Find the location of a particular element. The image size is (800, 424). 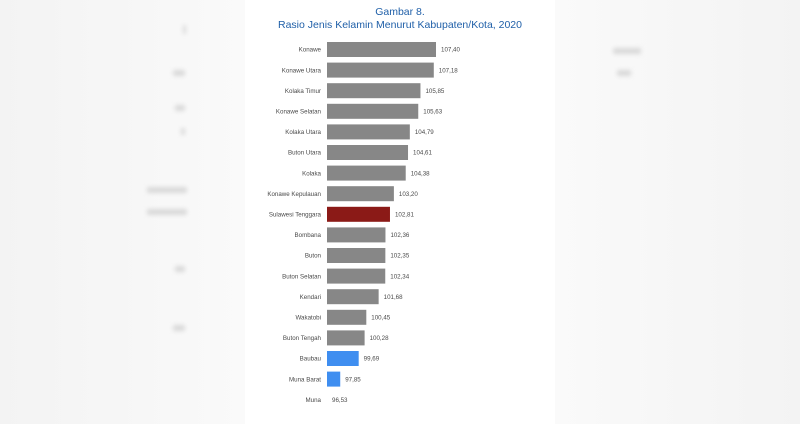

figure-number: Gambar 8. is located at coordinates (400, 12).